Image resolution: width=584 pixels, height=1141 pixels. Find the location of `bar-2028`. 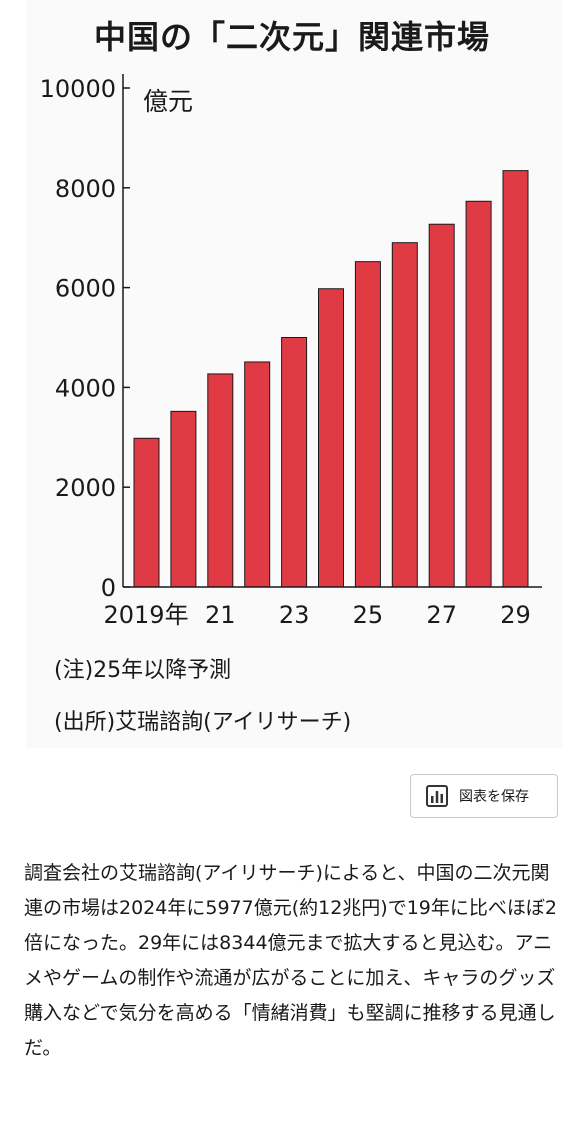

bar-2028 is located at coordinates (478, 394).